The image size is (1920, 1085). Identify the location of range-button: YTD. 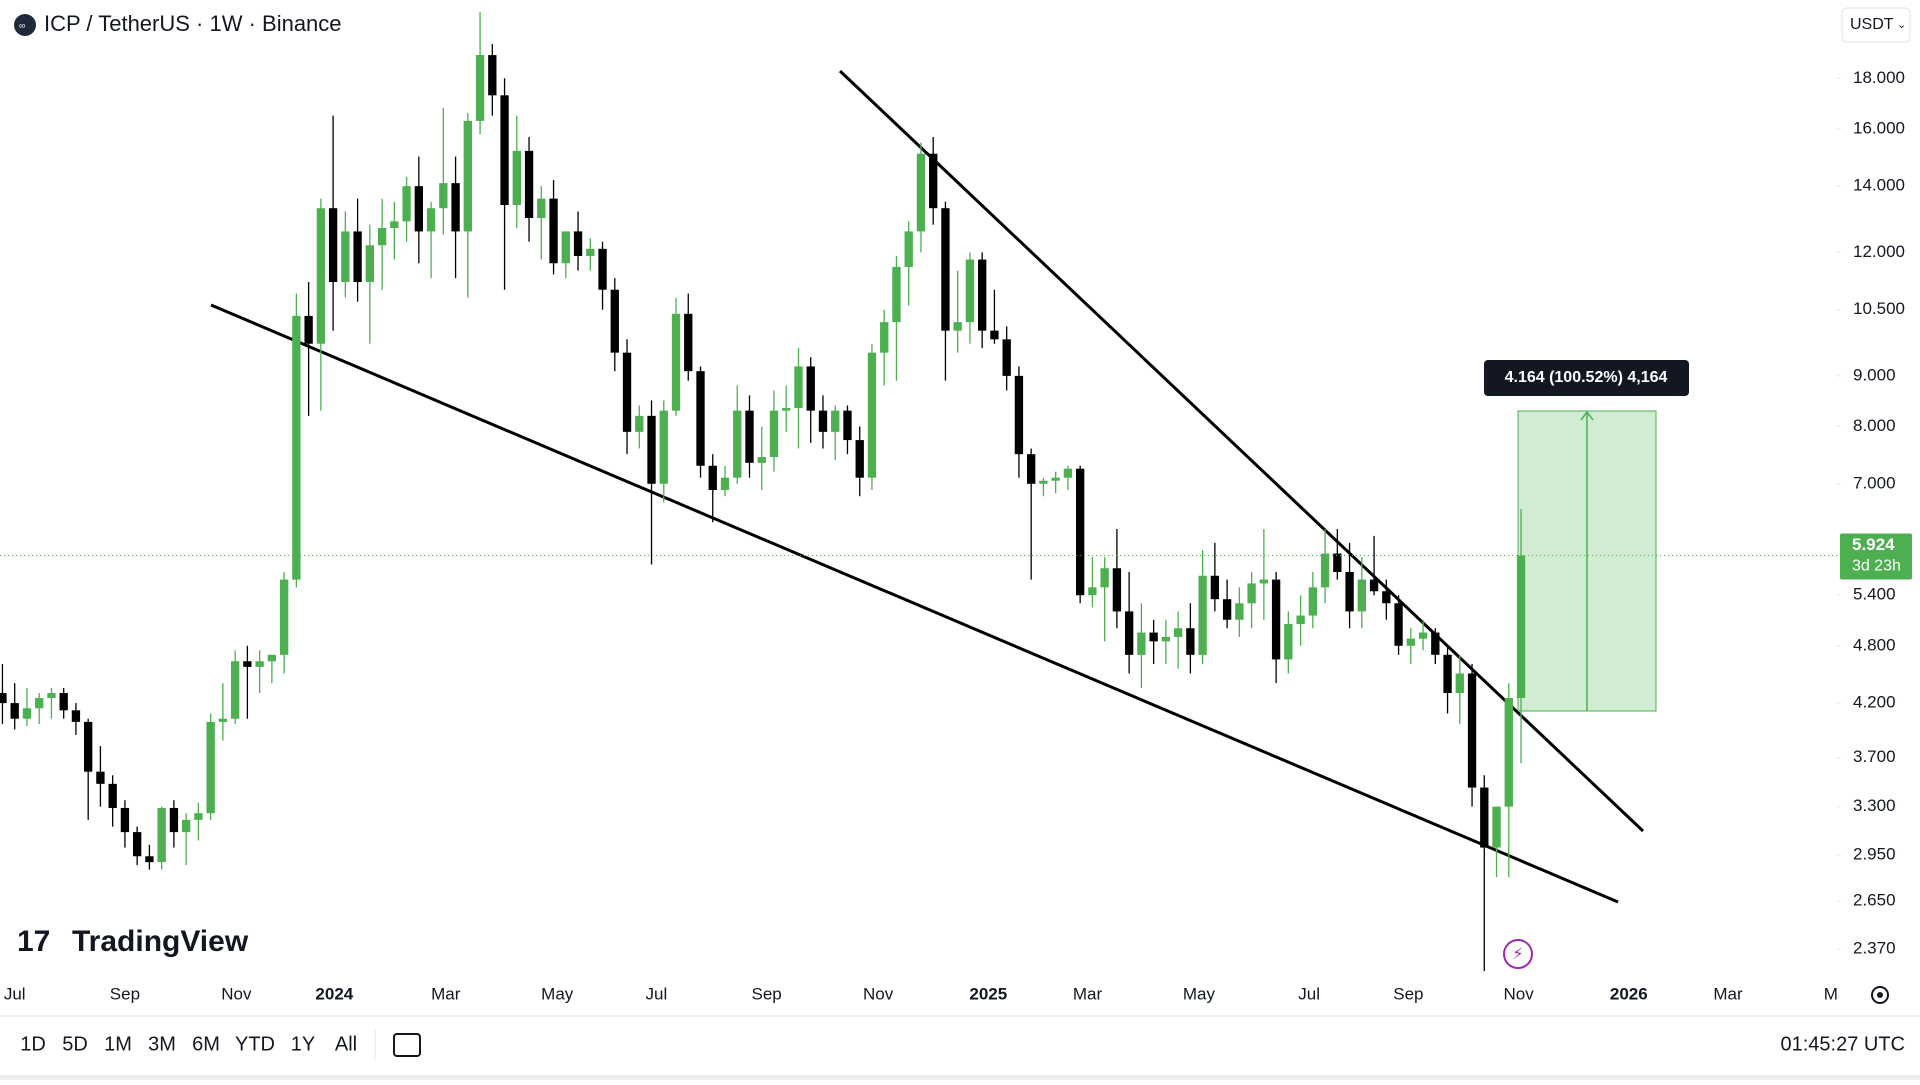
(255, 1044).